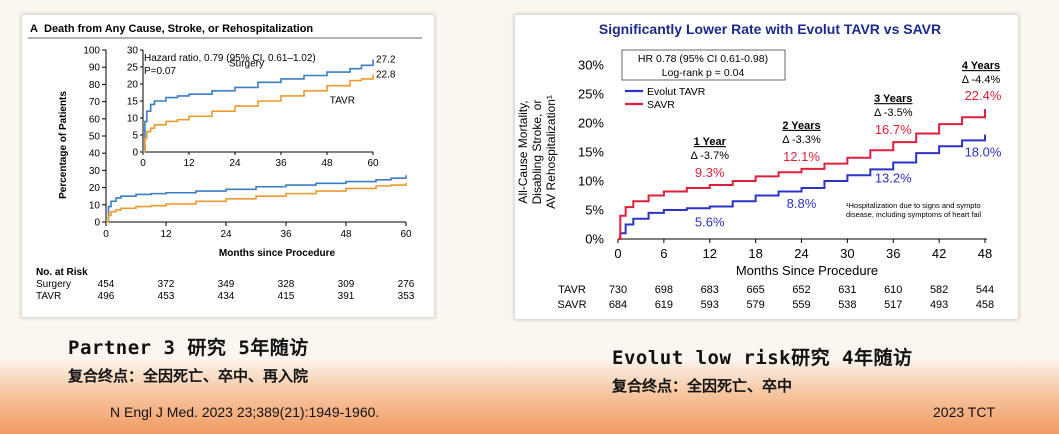  I want to click on y-tick-label: 20, so click(95, 188).